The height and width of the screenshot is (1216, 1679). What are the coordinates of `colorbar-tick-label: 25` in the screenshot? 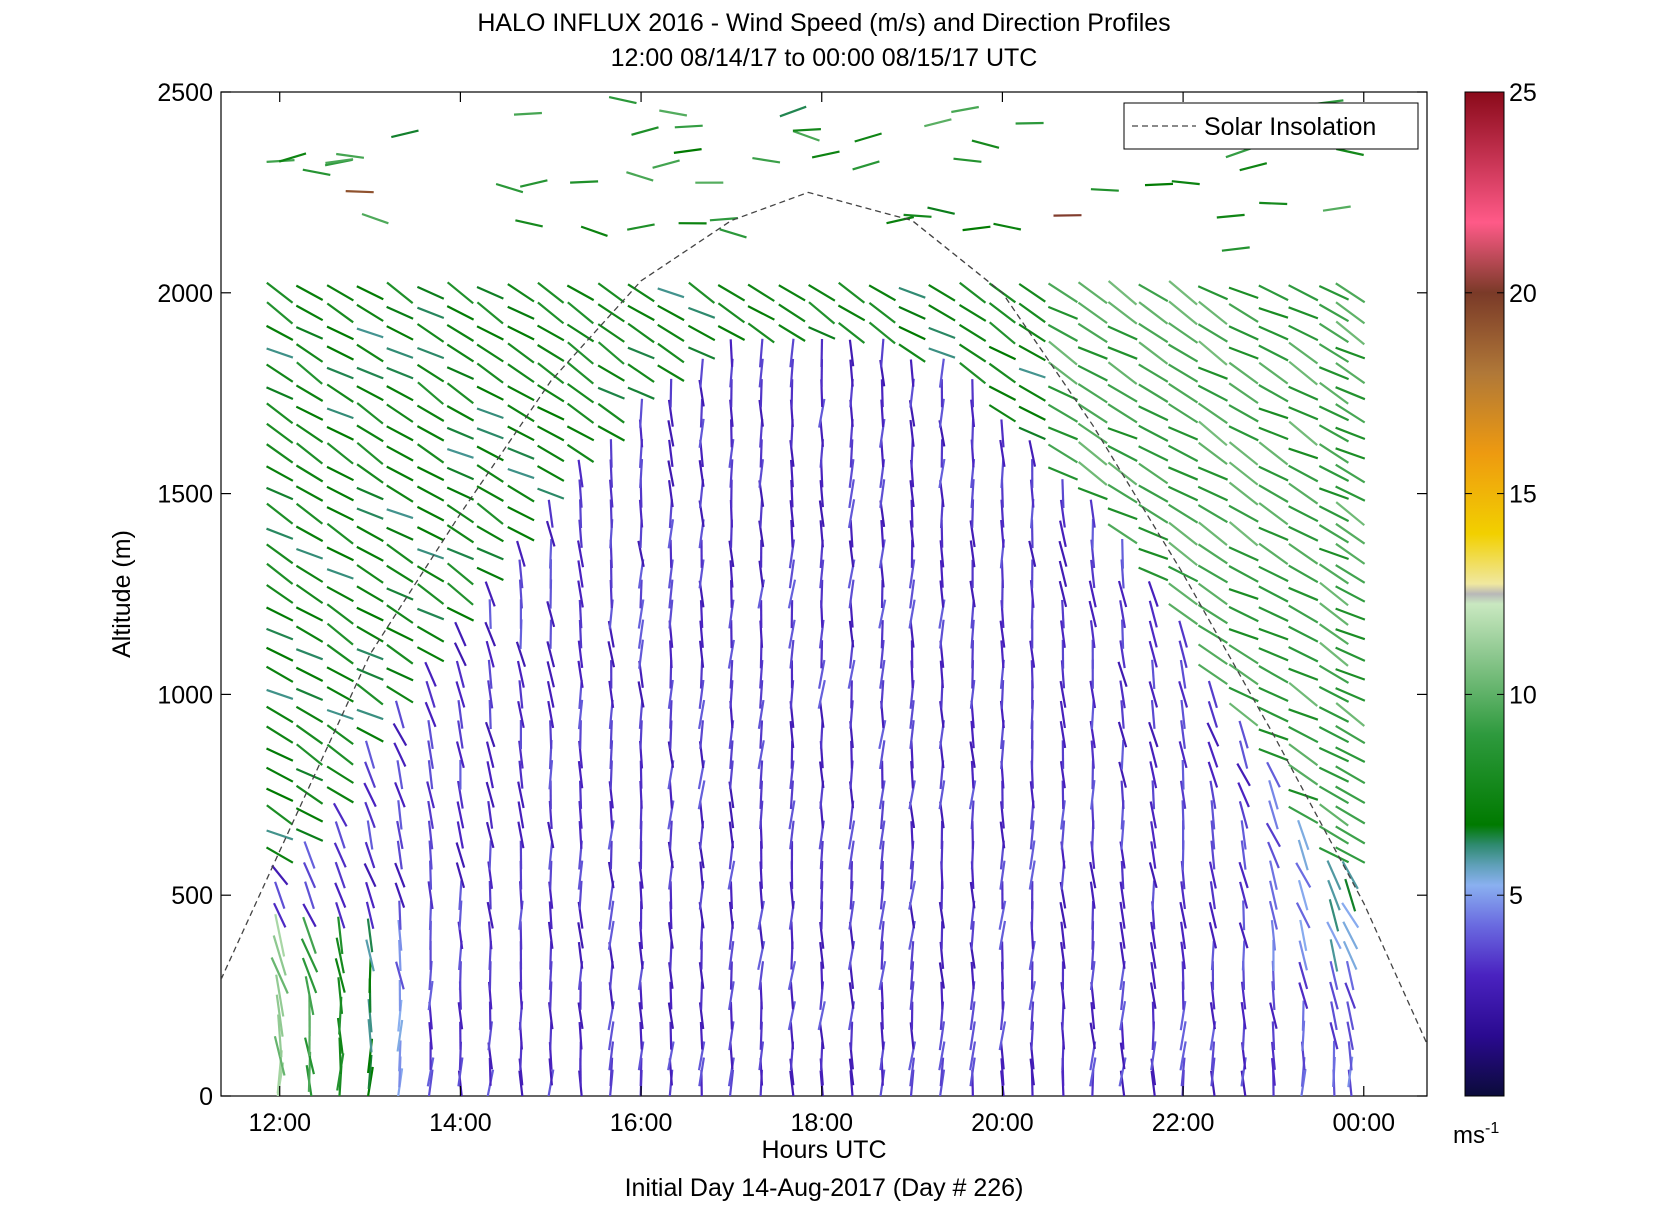 It's located at (1523, 93).